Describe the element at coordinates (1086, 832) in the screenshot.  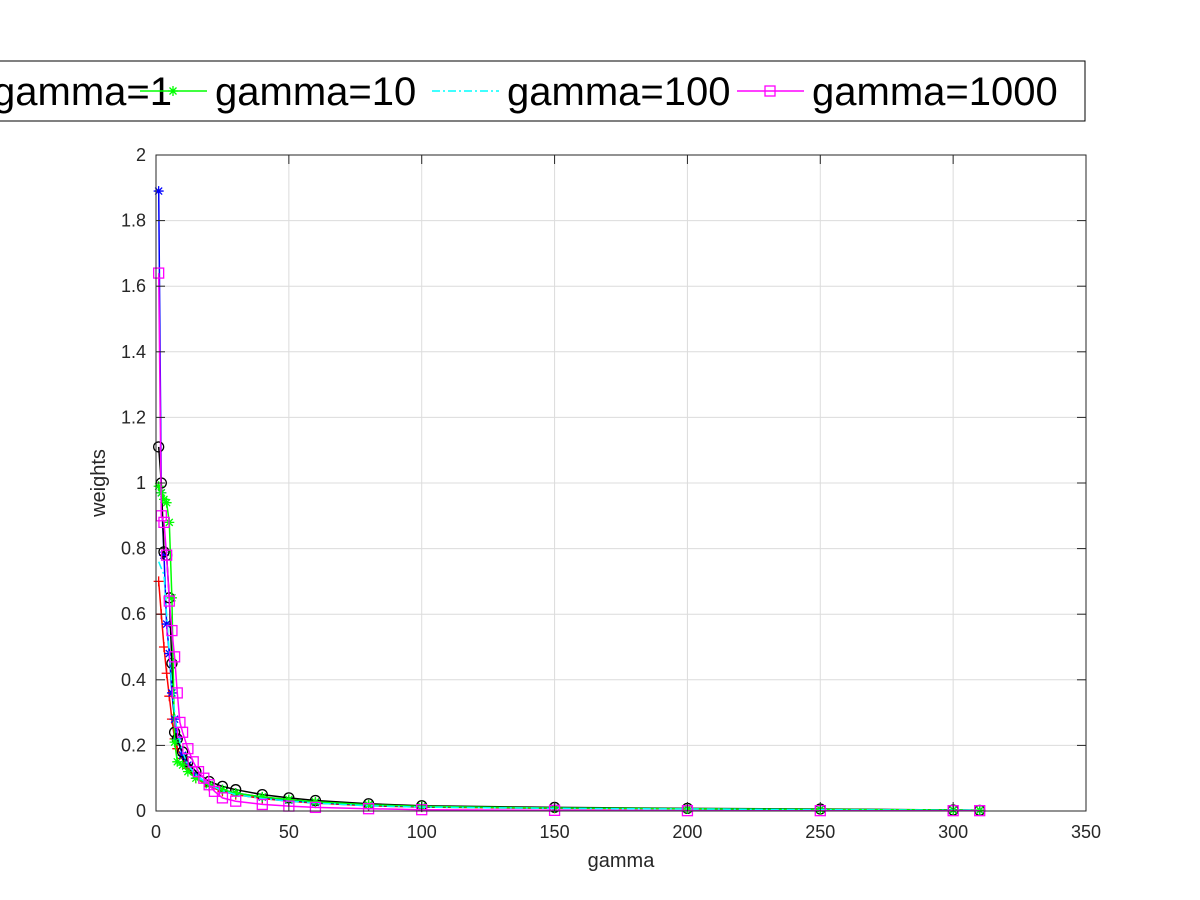
I see `x-tick-label: 350` at that location.